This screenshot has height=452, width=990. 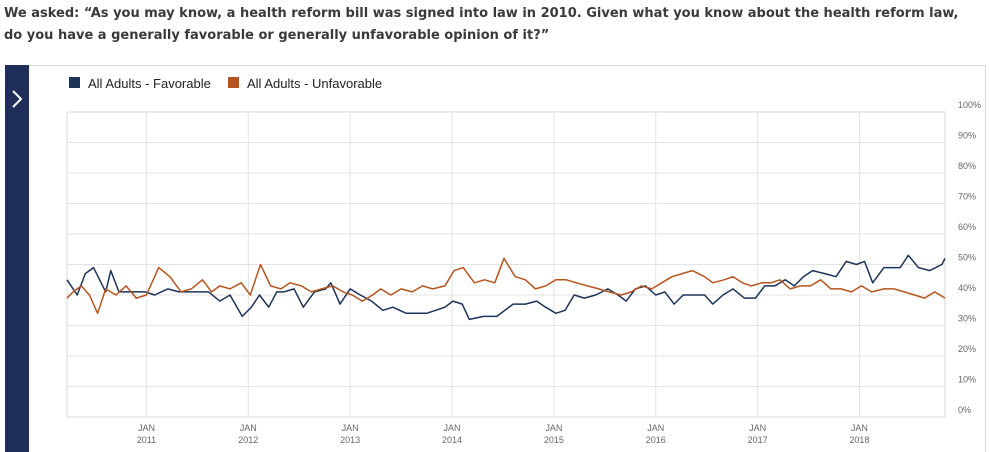 I want to click on sidebar-toggle, so click(x=17, y=258).